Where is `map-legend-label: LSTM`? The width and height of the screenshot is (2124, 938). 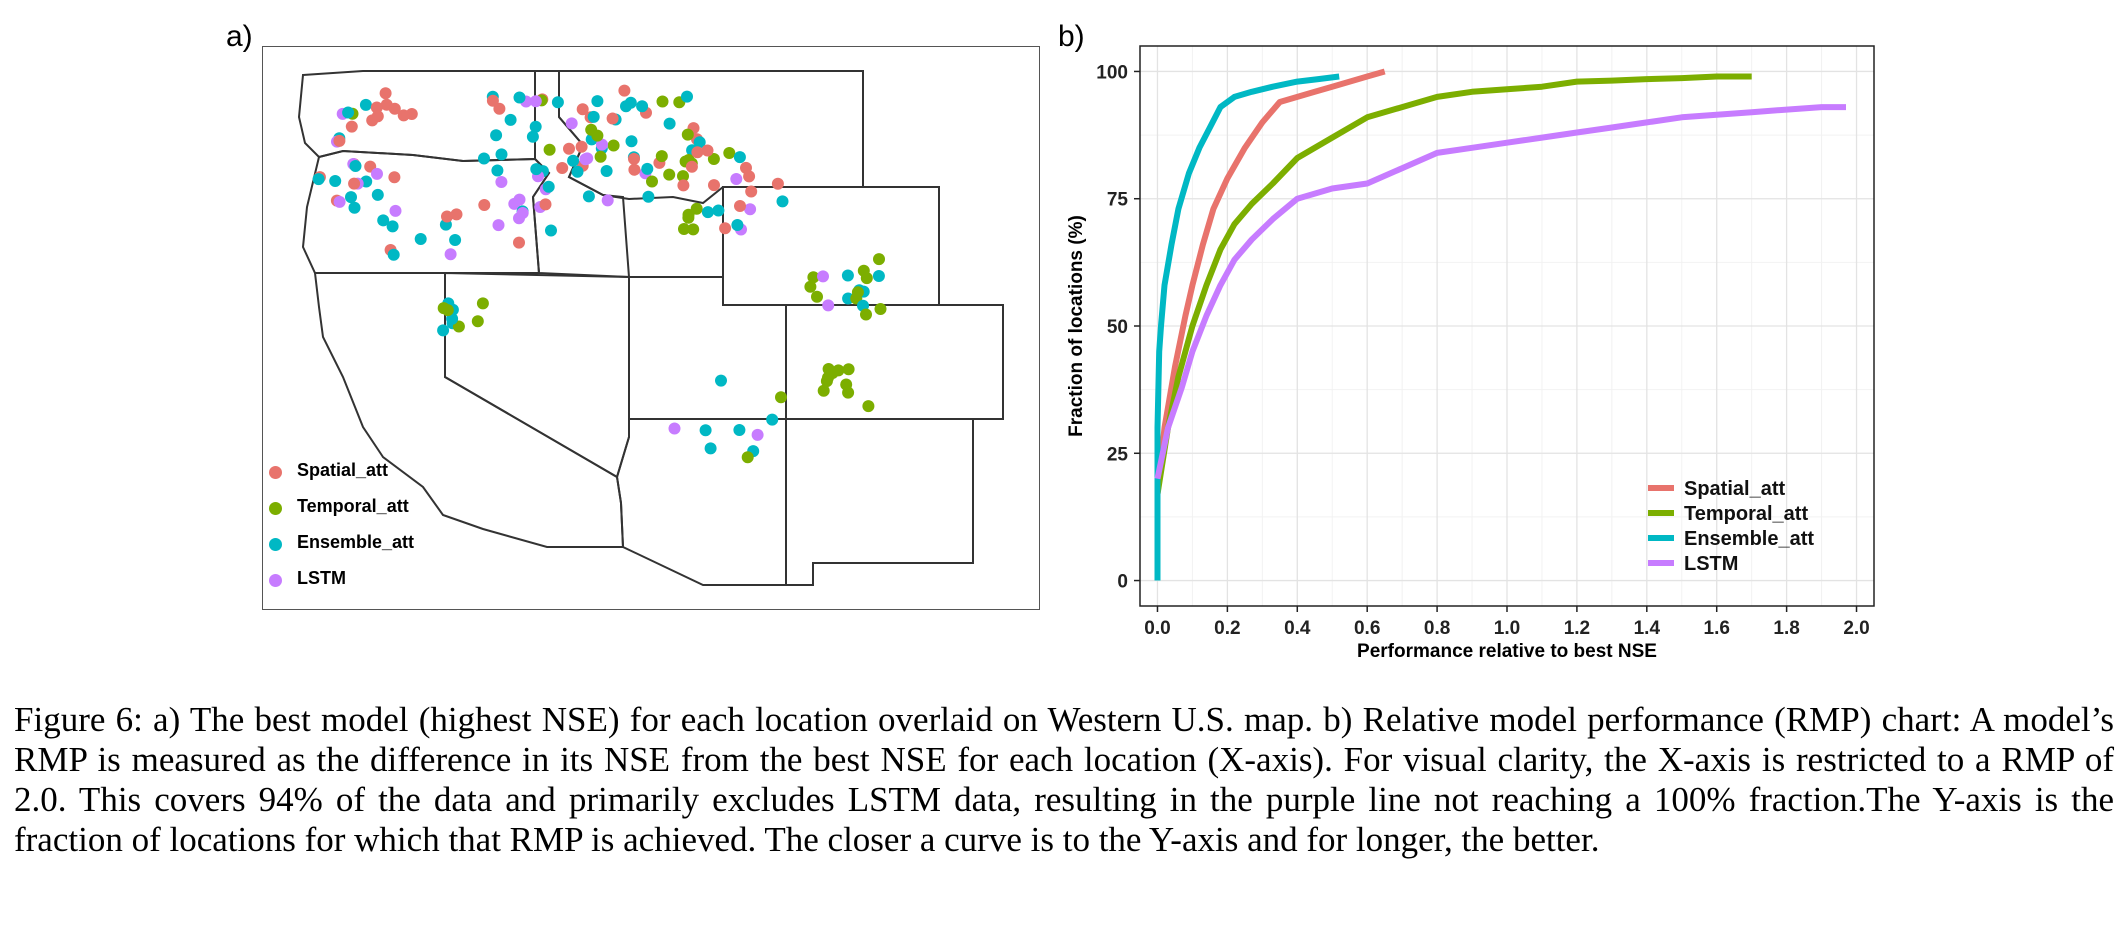 map-legend-label: LSTM is located at coordinates (321, 578).